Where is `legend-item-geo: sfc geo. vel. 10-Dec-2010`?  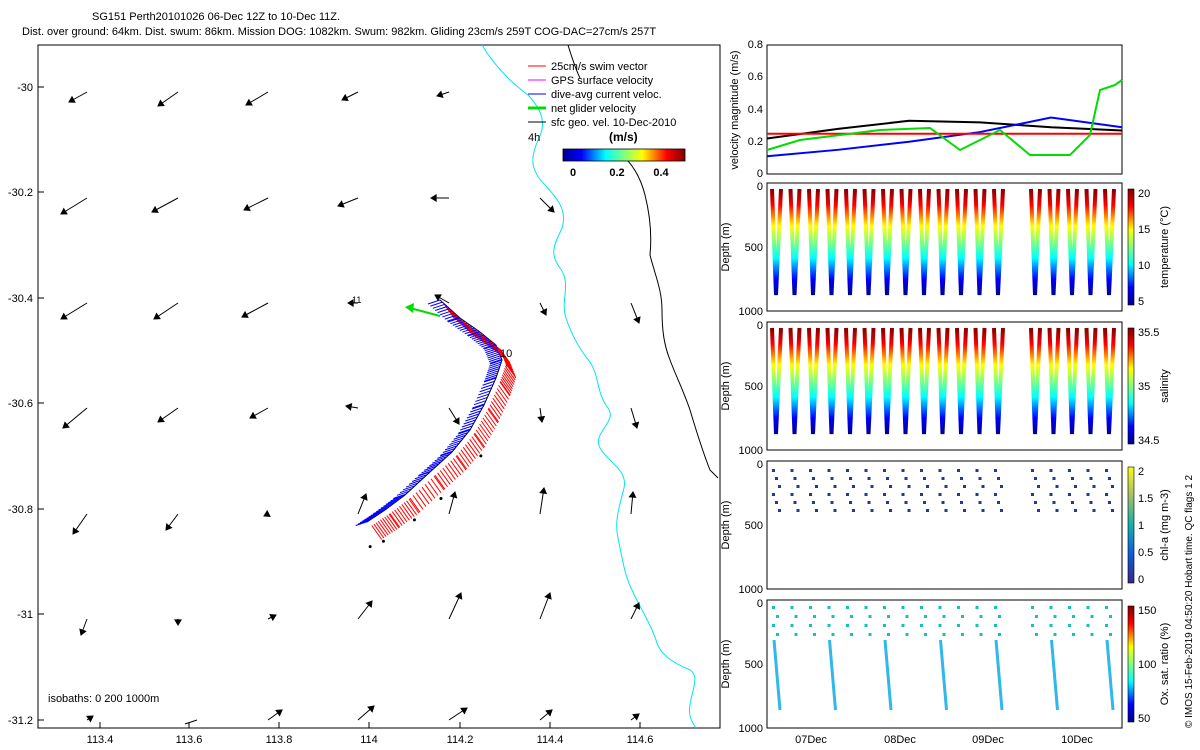 legend-item-geo: sfc geo. vel. 10-Dec-2010 is located at coordinates (613, 123).